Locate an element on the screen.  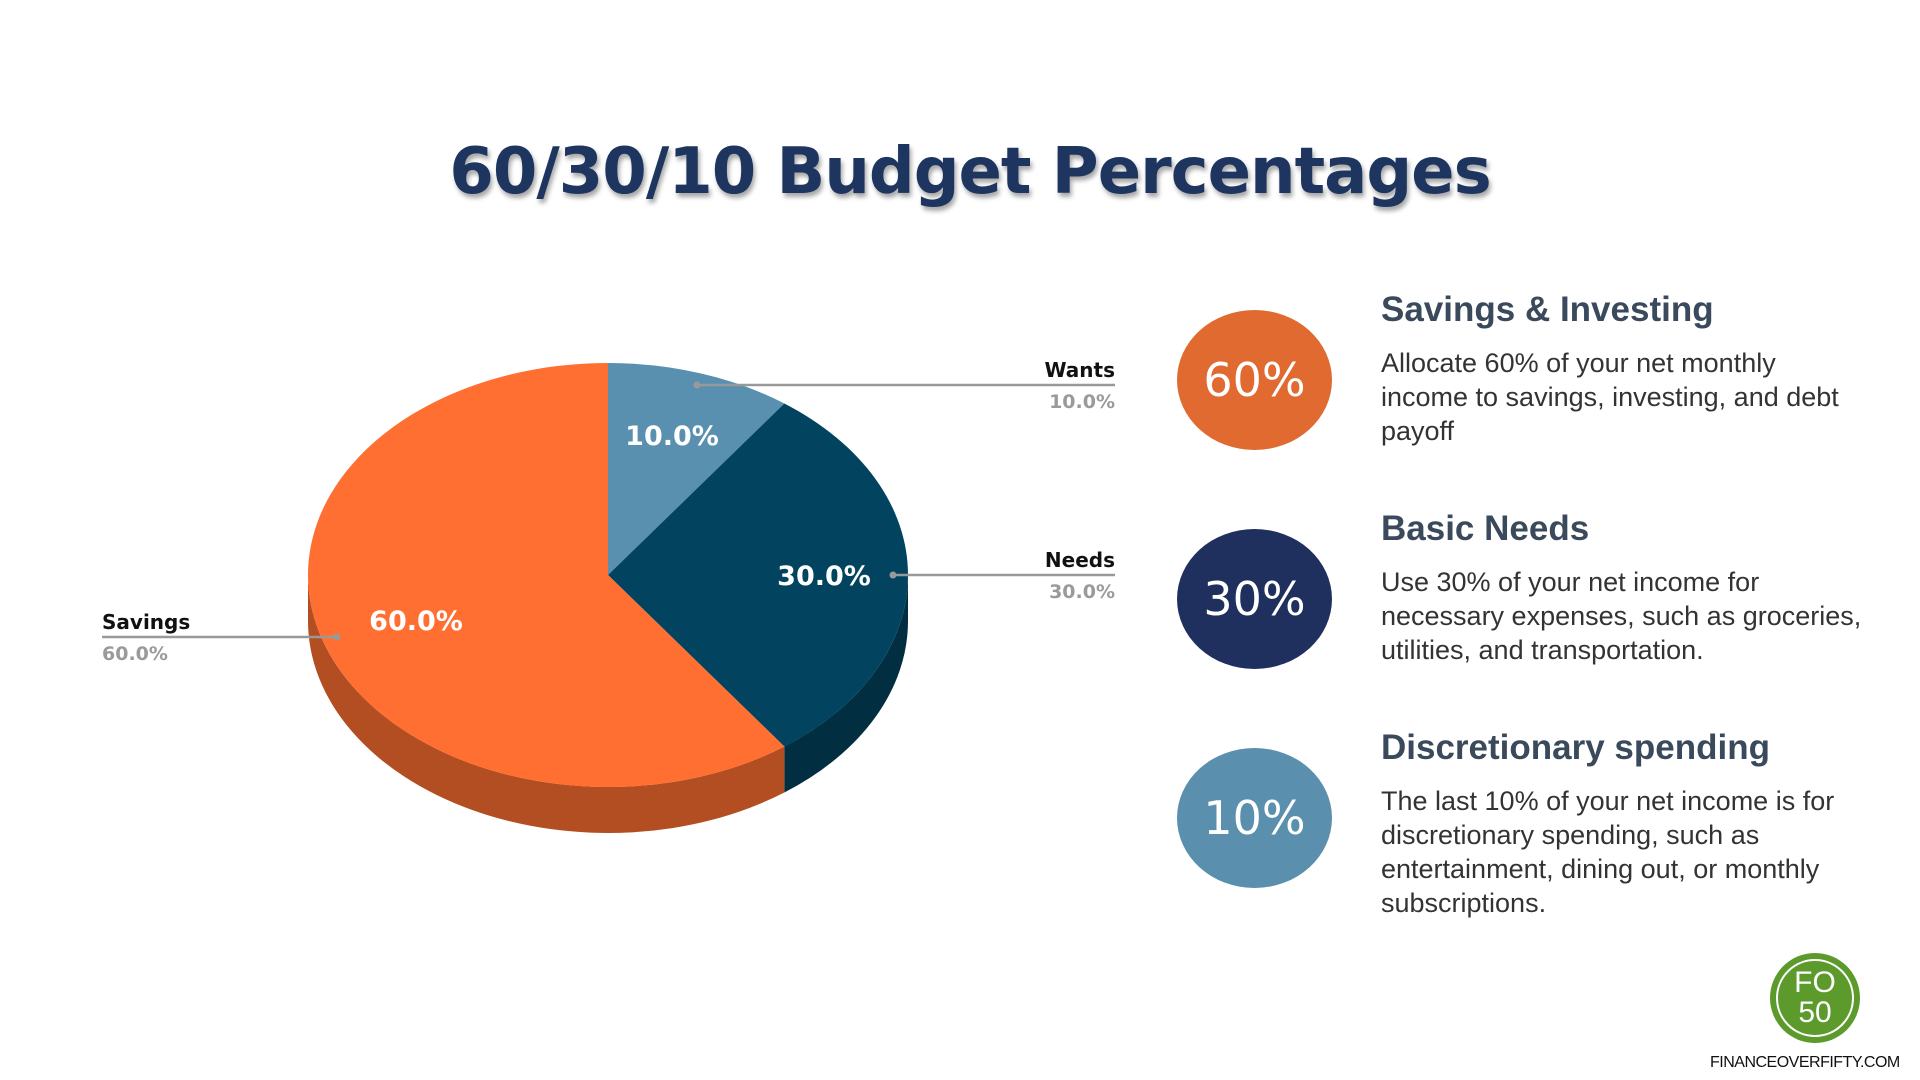
desc-line: The last 10% of your net income is for is located at coordinates (1608, 801).